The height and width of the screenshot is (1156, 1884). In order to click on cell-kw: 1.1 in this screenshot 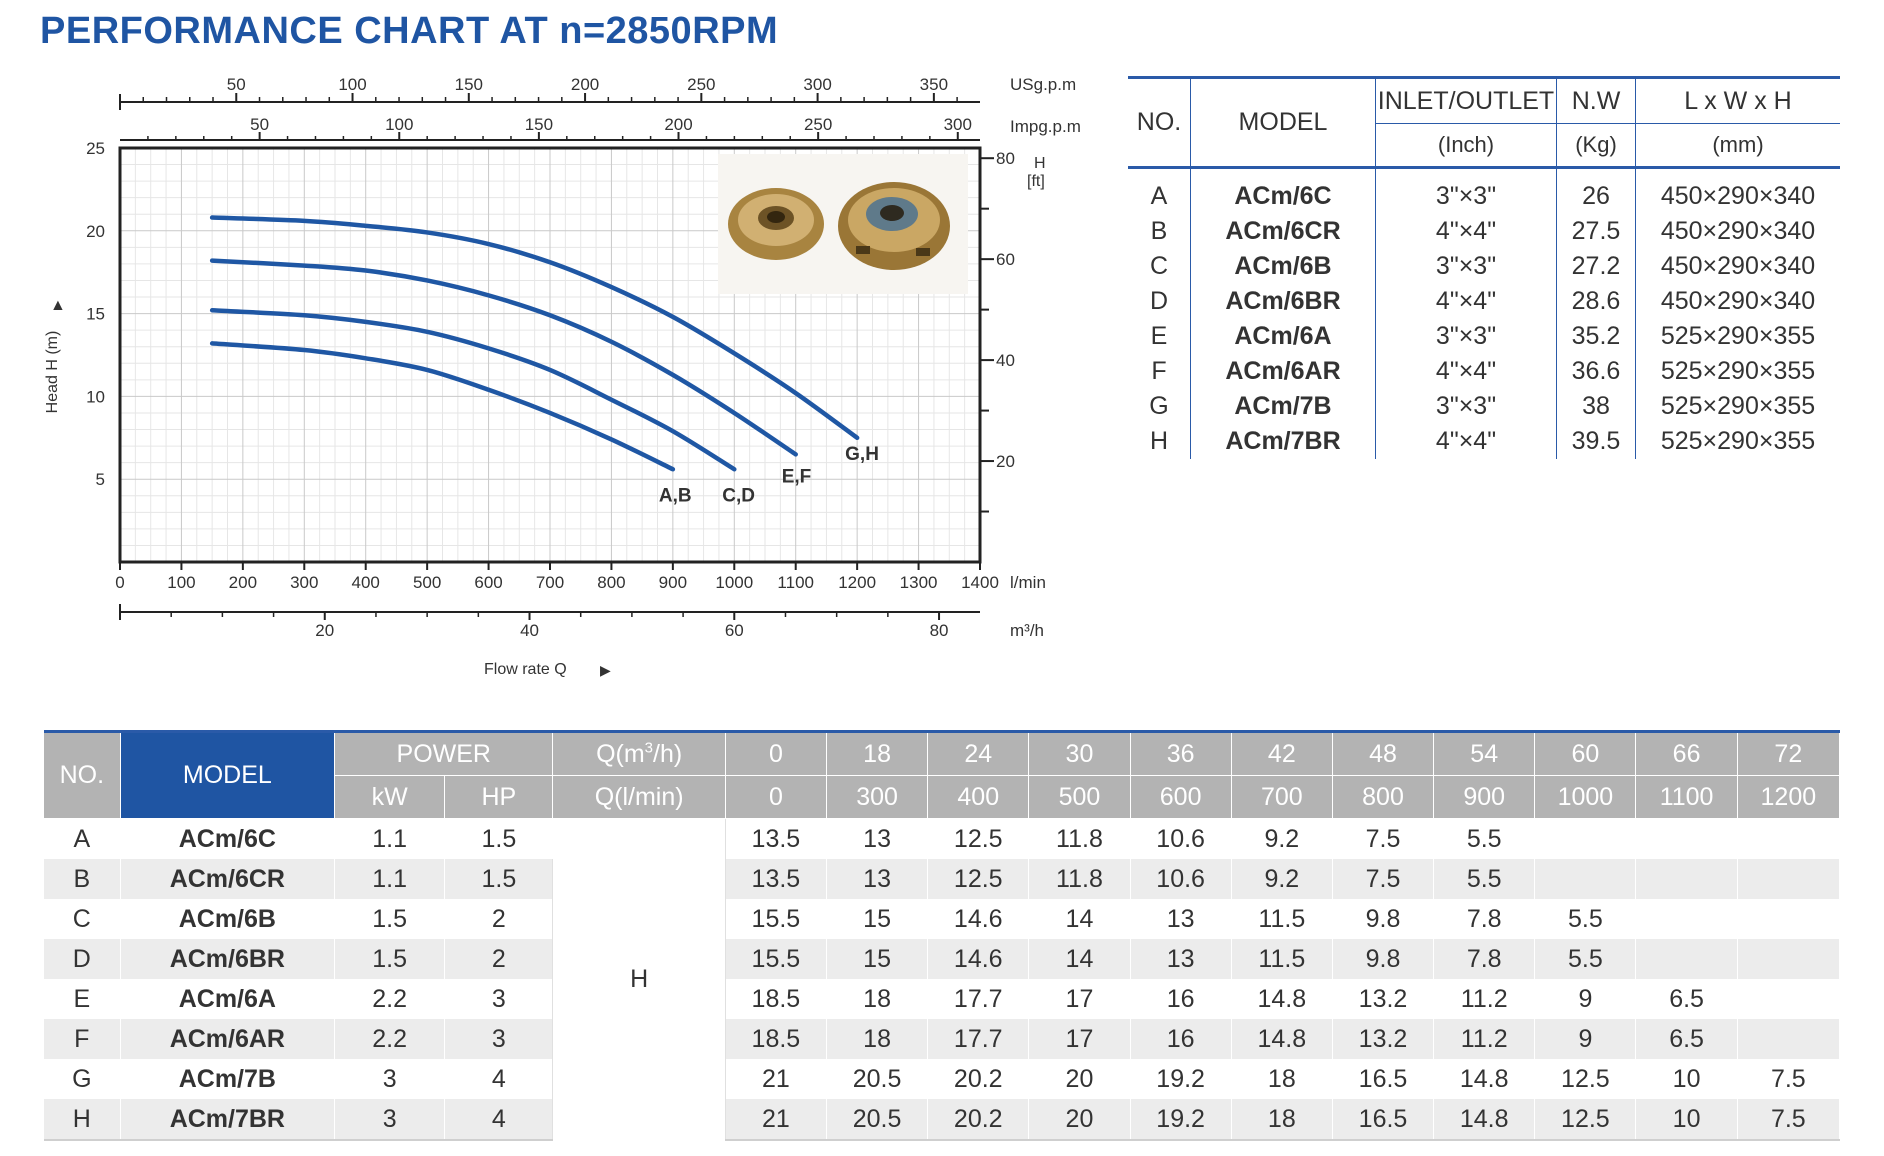, I will do `click(390, 879)`.